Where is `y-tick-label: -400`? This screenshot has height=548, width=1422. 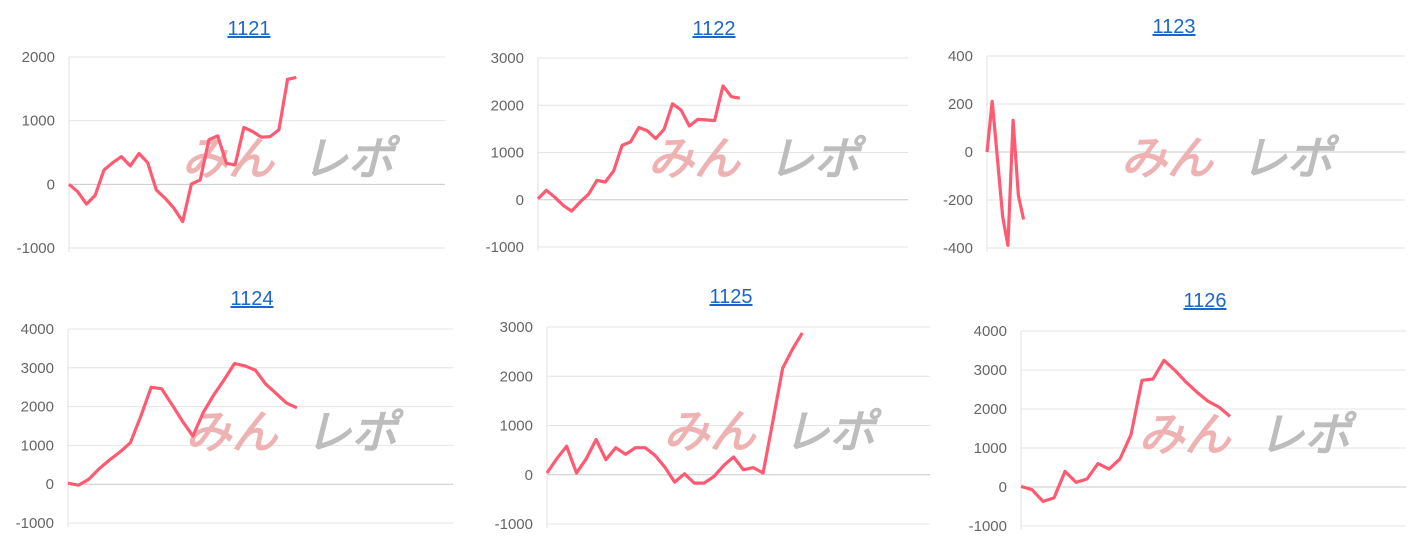 y-tick-label: -400 is located at coordinates (958, 248).